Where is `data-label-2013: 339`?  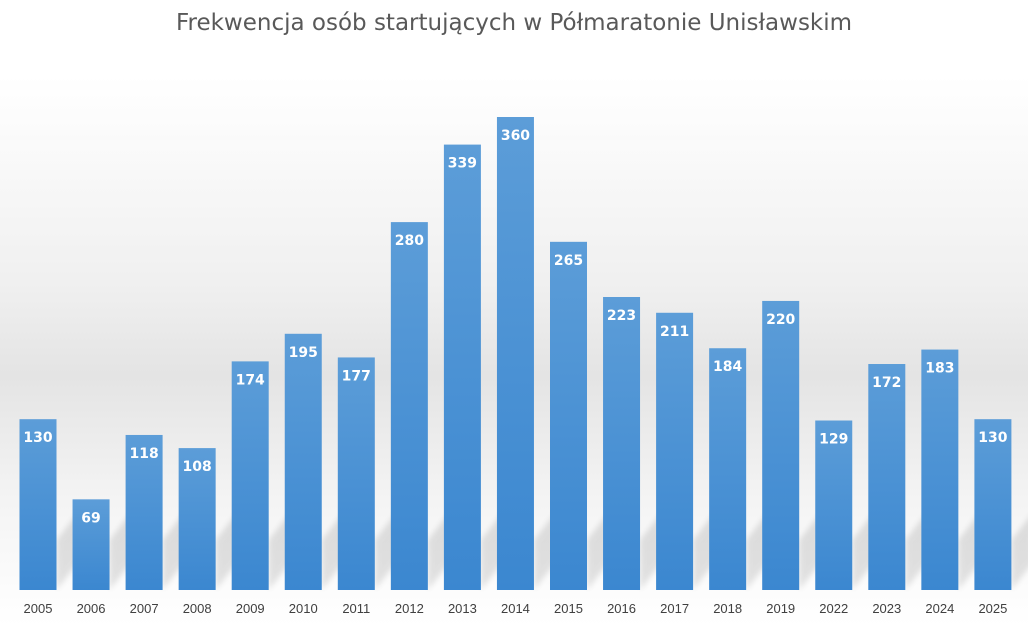 data-label-2013: 339 is located at coordinates (462, 164).